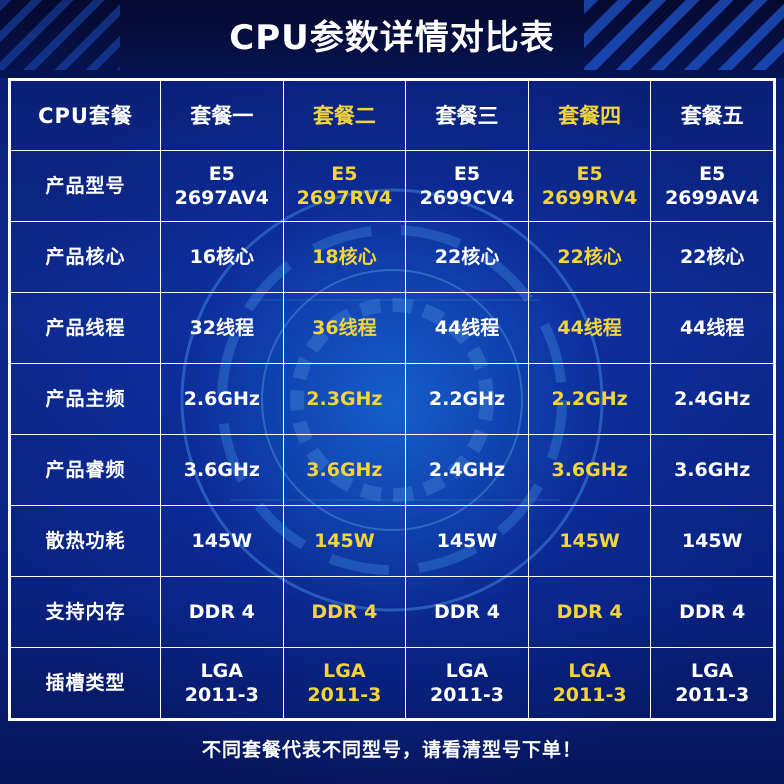 Image resolution: width=784 pixels, height=784 pixels. What do you see at coordinates (684, 35) in the screenshot?
I see `decorative-stripes-right` at bounding box center [684, 35].